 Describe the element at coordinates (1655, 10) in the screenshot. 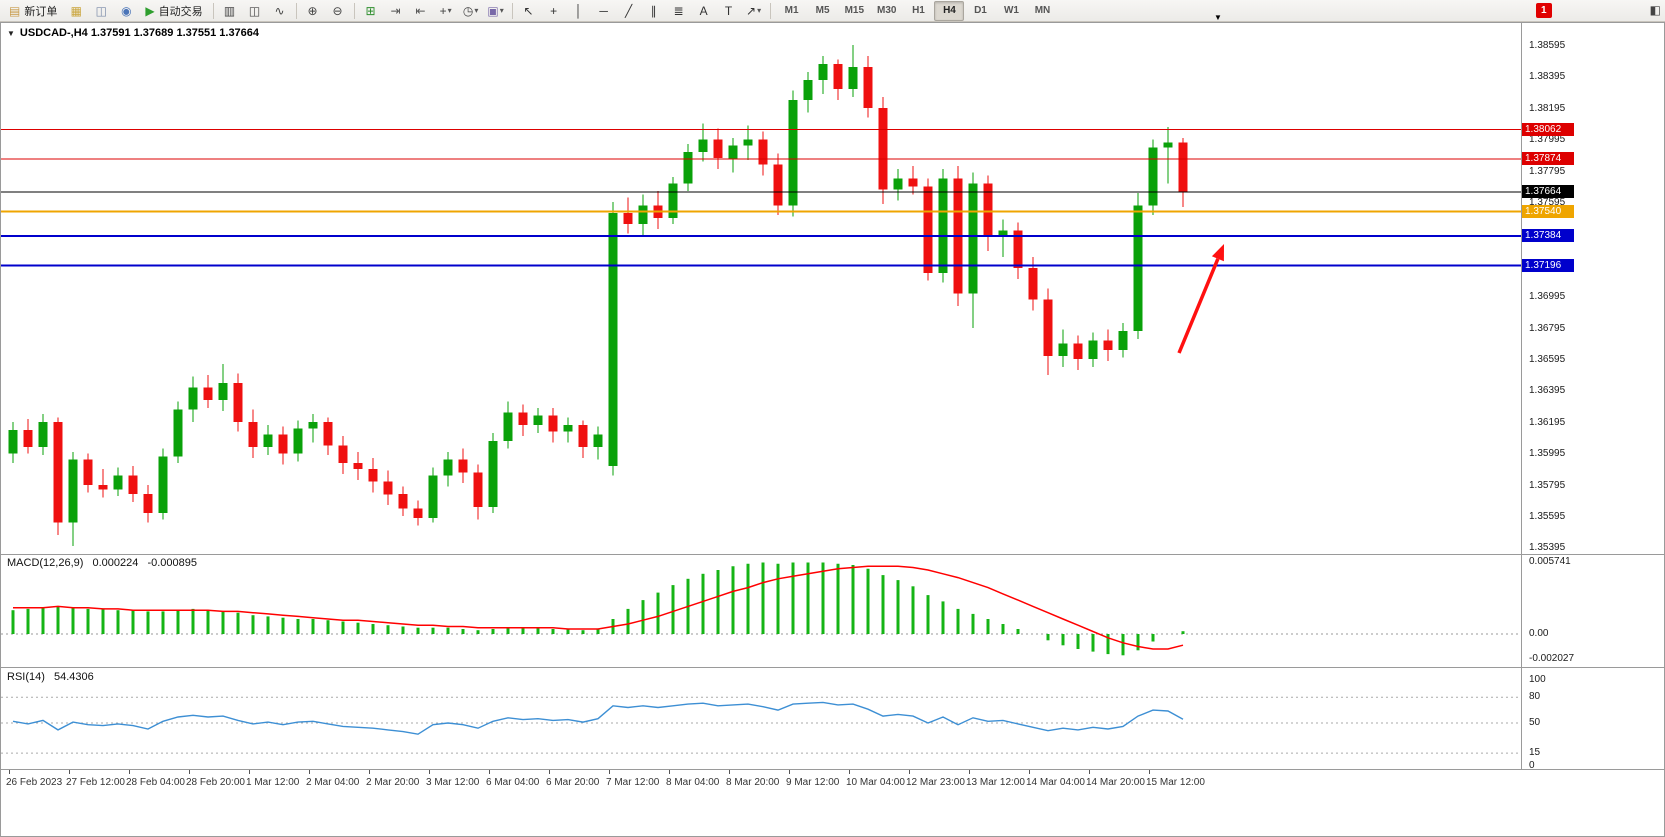

I see `toolbar-edge-icon: ◧` at that location.